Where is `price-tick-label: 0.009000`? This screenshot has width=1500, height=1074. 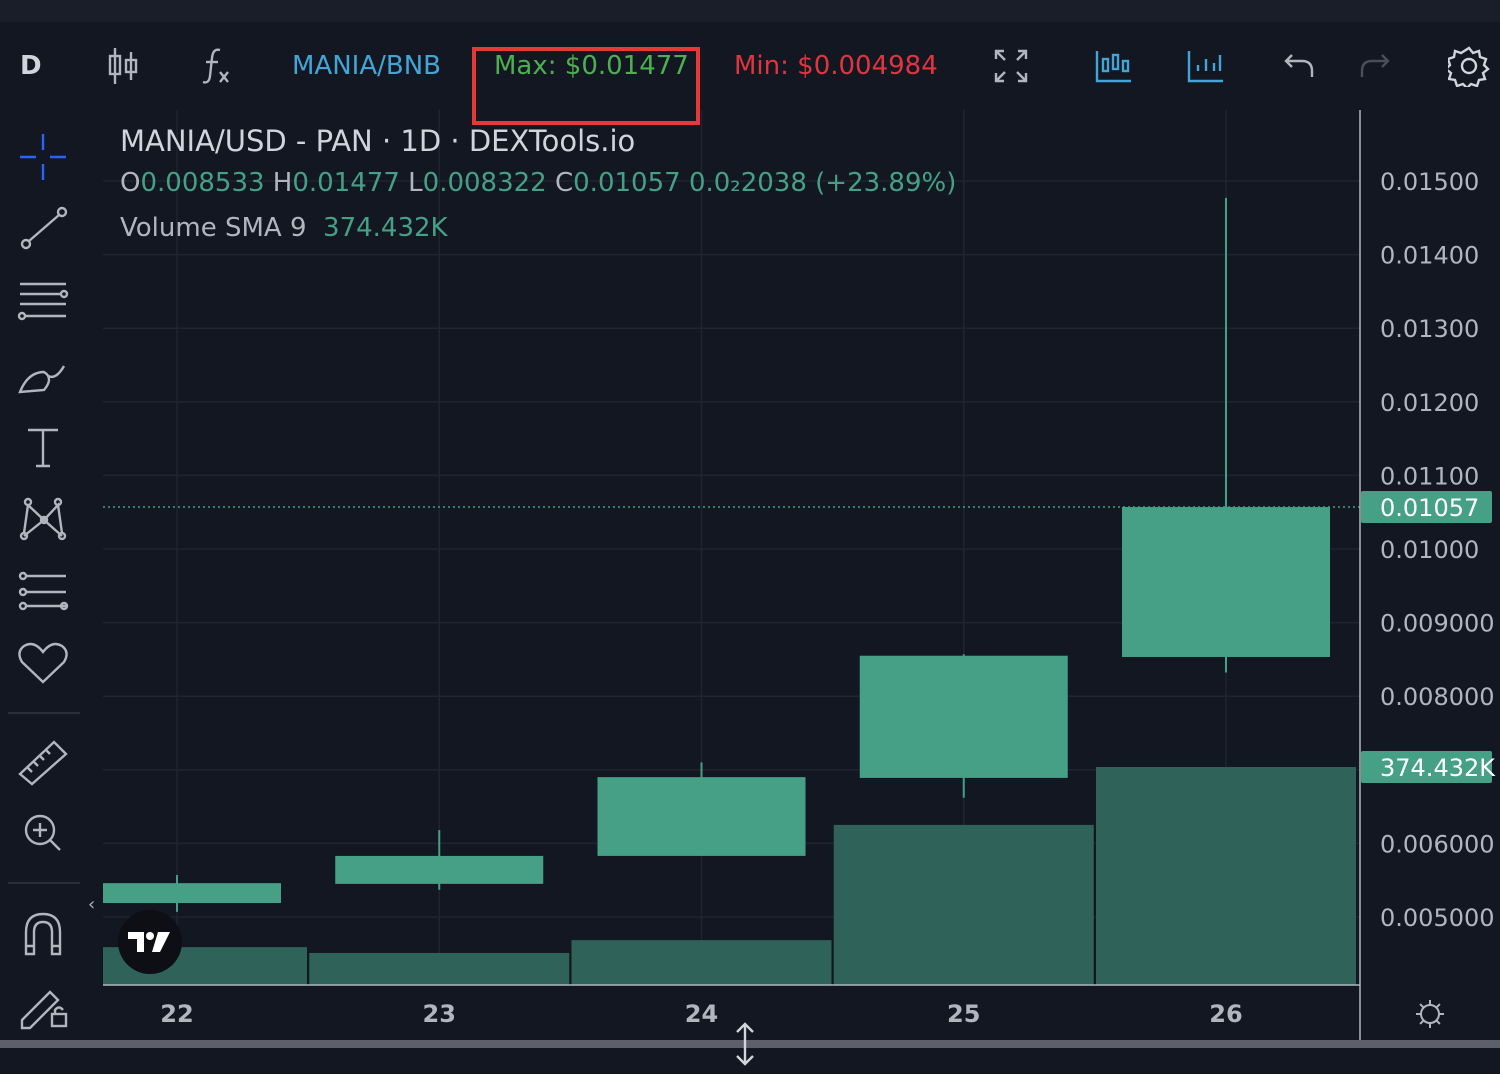 price-tick-label: 0.009000 is located at coordinates (1437, 624).